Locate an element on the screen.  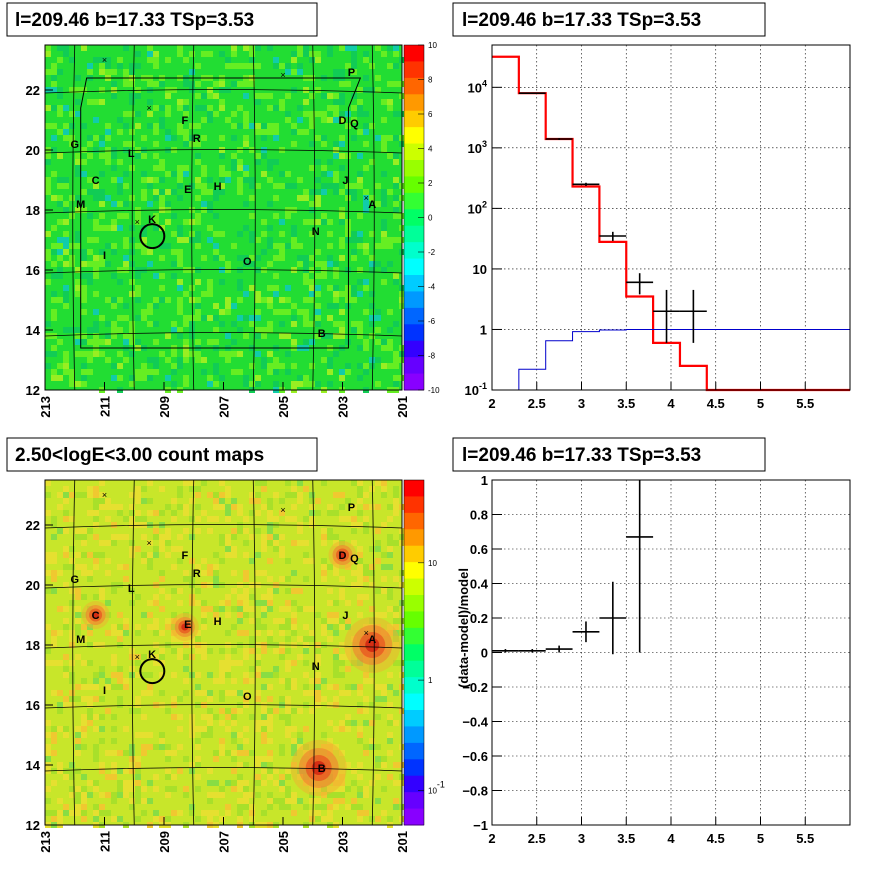
x-tick-label: 203 is located at coordinates (343, 842).